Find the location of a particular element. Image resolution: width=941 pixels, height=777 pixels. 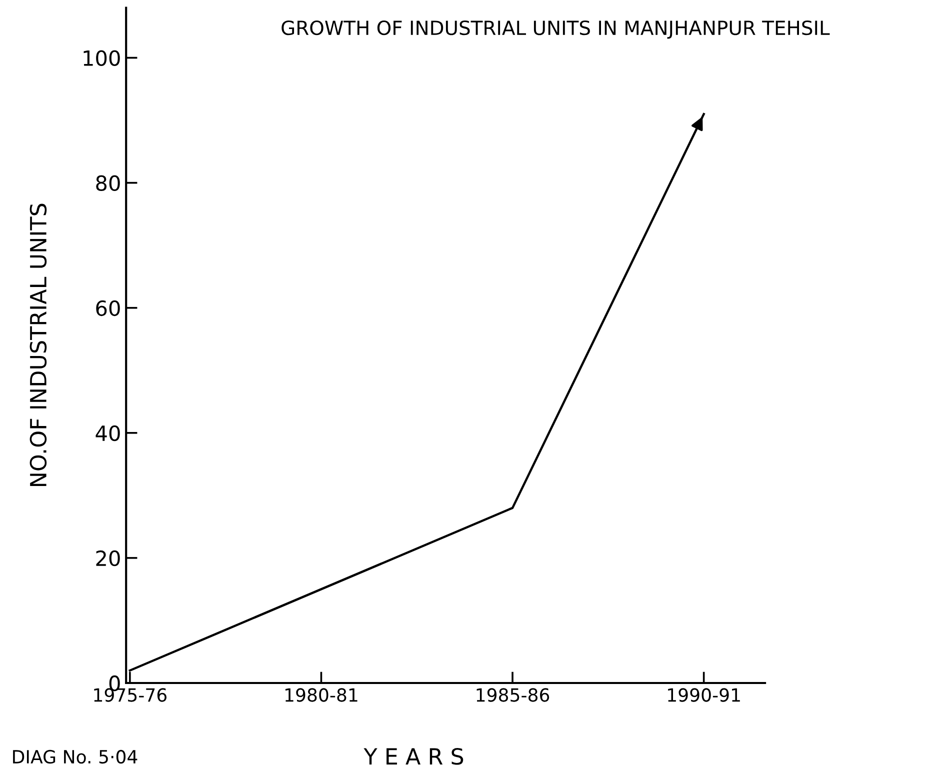

text: DIAG No. 5·04 is located at coordinates (75, 757).